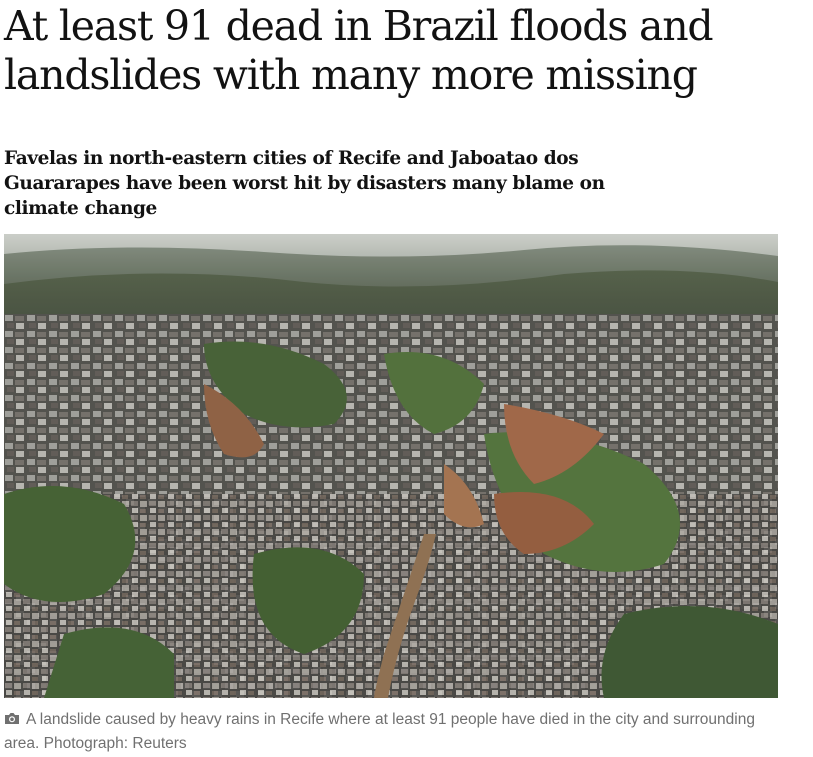 This screenshot has width=813, height=757. What do you see at coordinates (12, 720) in the screenshot?
I see `camera-icon` at bounding box center [12, 720].